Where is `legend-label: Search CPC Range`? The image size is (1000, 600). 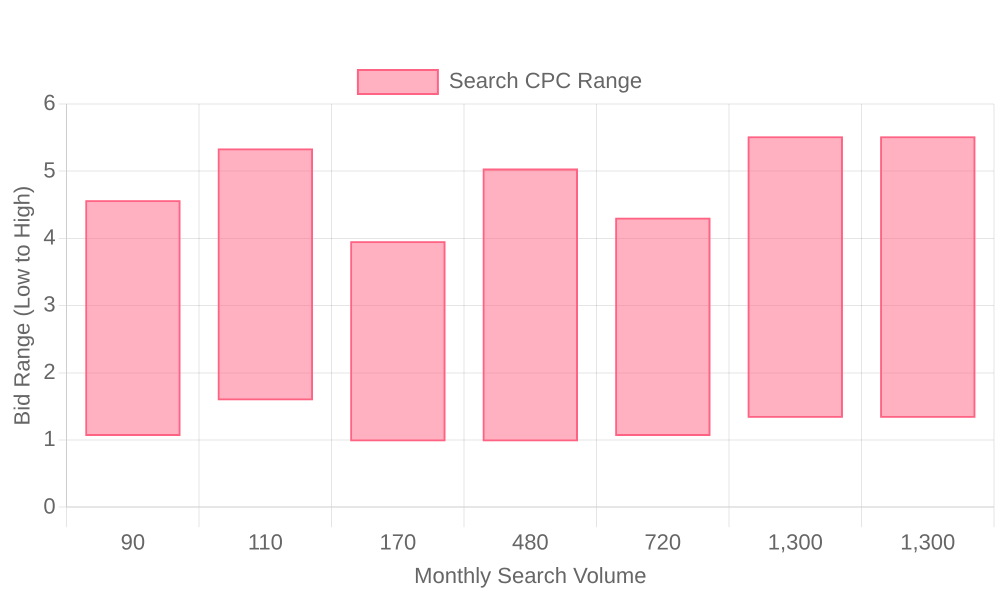 legend-label: Search CPC Range is located at coordinates (545, 81).